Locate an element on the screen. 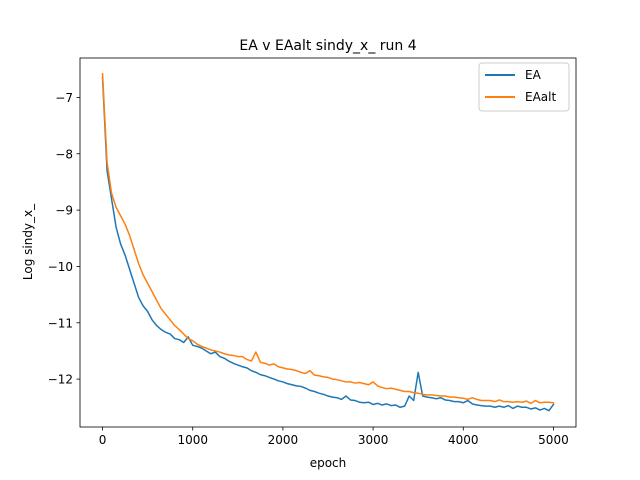 The image size is (640, 480). y-tick-label: −8 is located at coordinates (64, 154).